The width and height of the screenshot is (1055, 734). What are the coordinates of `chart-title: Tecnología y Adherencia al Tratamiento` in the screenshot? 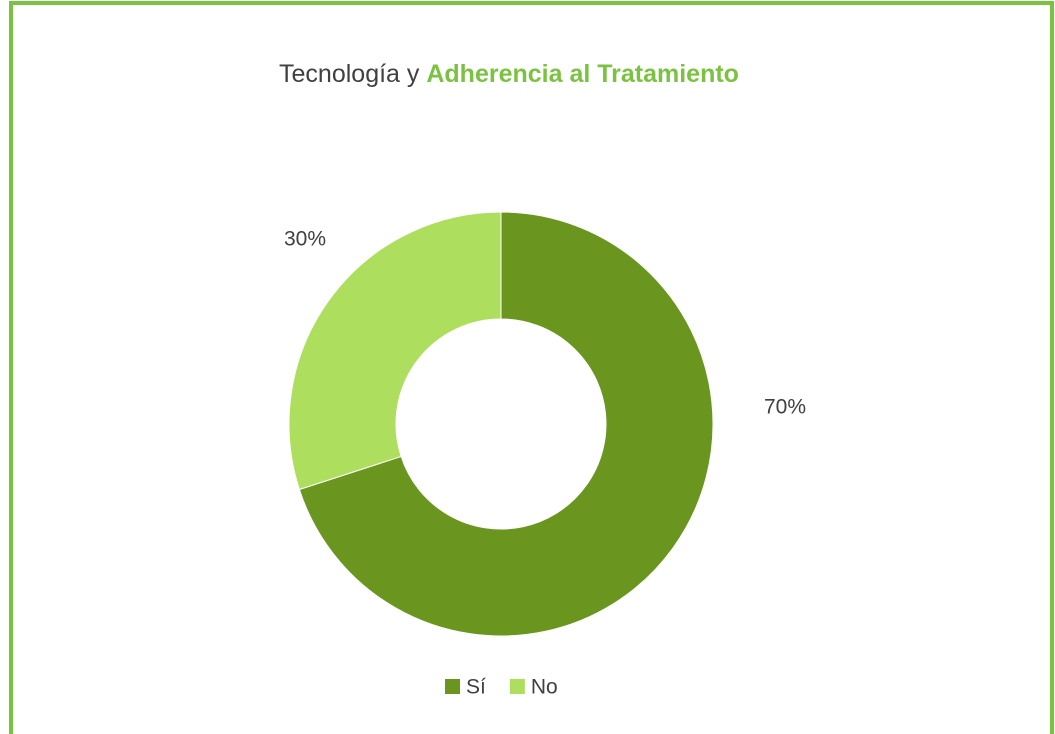 It's located at (509, 74).